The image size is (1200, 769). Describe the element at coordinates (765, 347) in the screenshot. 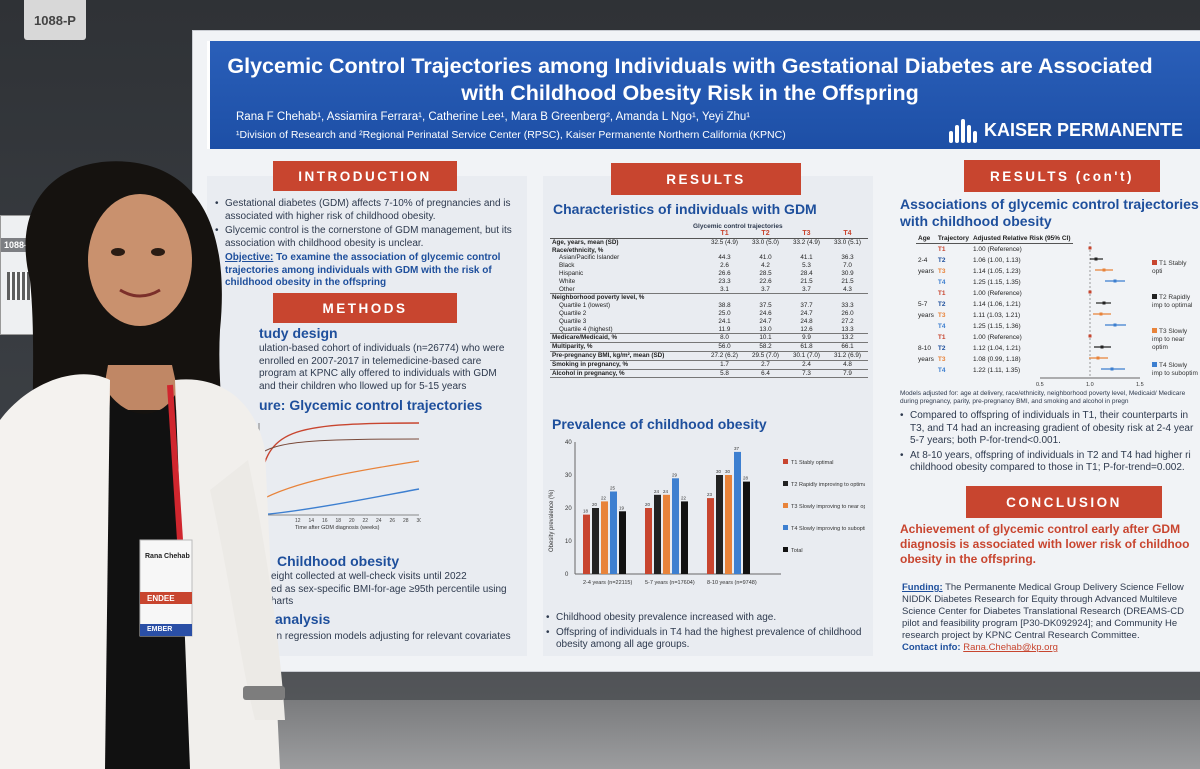

I see `table-cell: 58.2` at that location.